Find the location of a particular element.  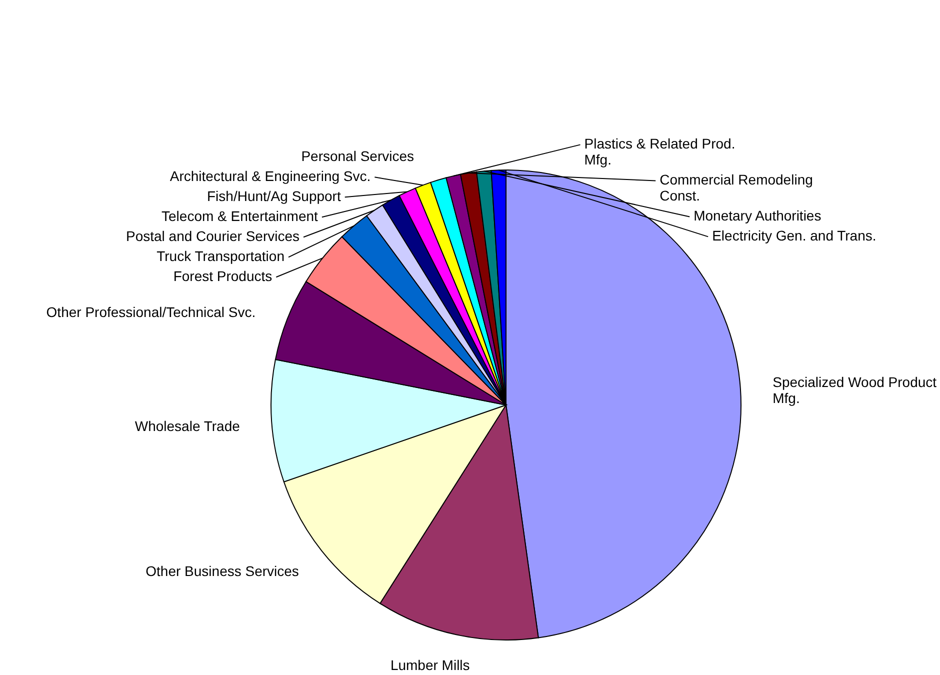

slice-label: Wholesale Trade is located at coordinates (187, 426).